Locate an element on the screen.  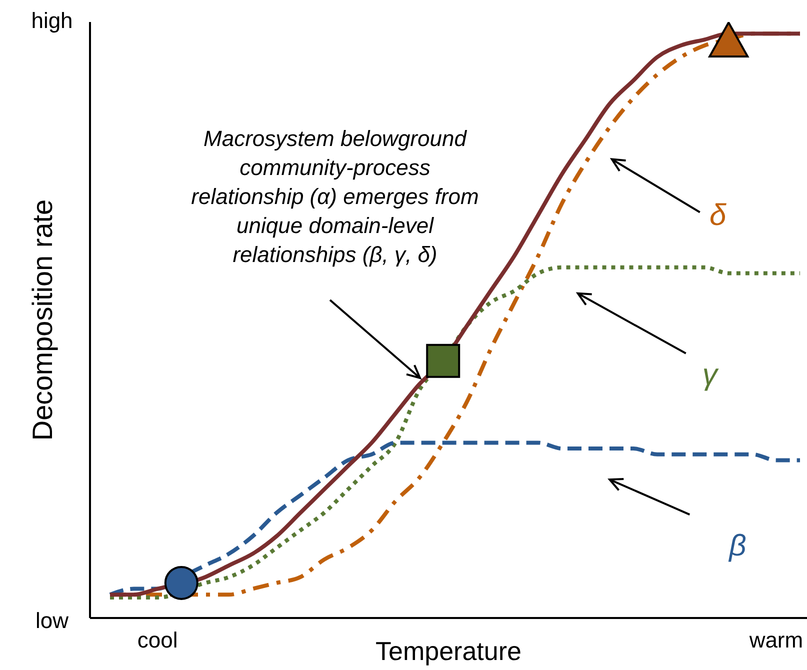
x-tick-label: warm is located at coordinates (776, 640).